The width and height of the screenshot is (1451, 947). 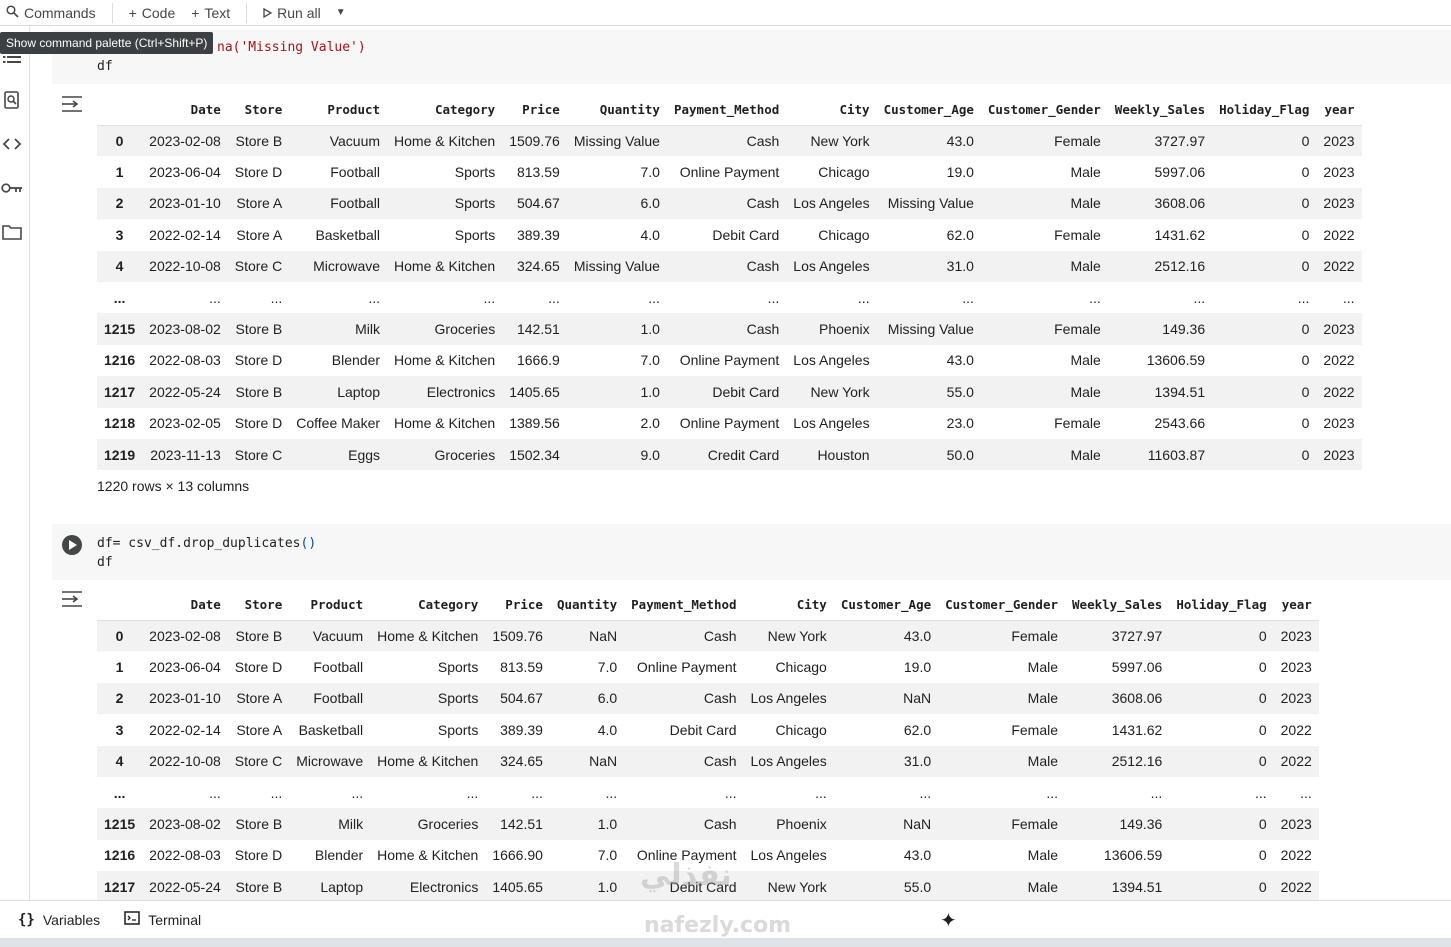 I want to click on code-snippets-icon, so click(x=12, y=144).